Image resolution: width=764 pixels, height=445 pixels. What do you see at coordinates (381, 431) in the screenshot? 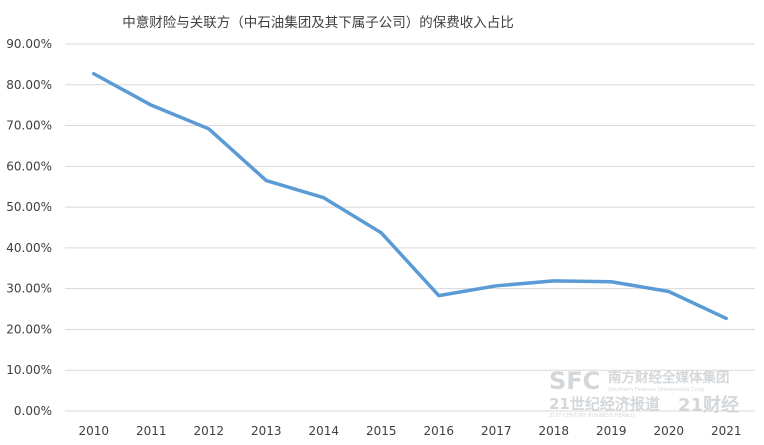
I see `x-tick-label: 2015` at bounding box center [381, 431].